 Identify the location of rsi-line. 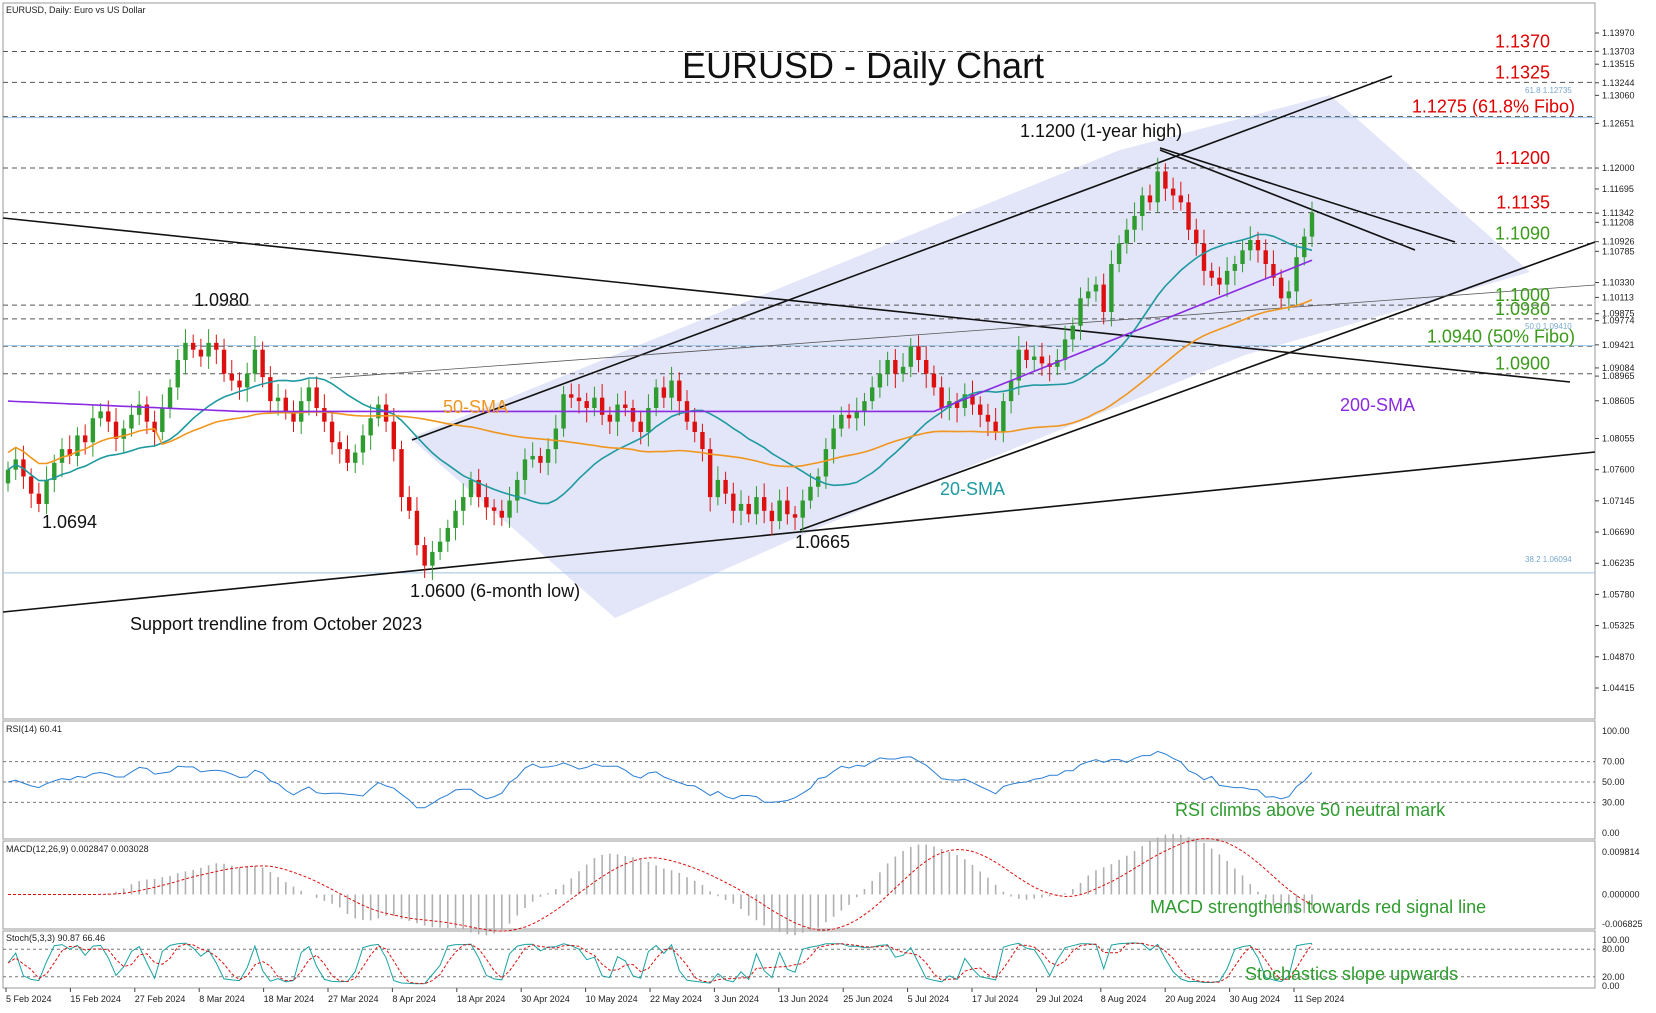
(660, 779).